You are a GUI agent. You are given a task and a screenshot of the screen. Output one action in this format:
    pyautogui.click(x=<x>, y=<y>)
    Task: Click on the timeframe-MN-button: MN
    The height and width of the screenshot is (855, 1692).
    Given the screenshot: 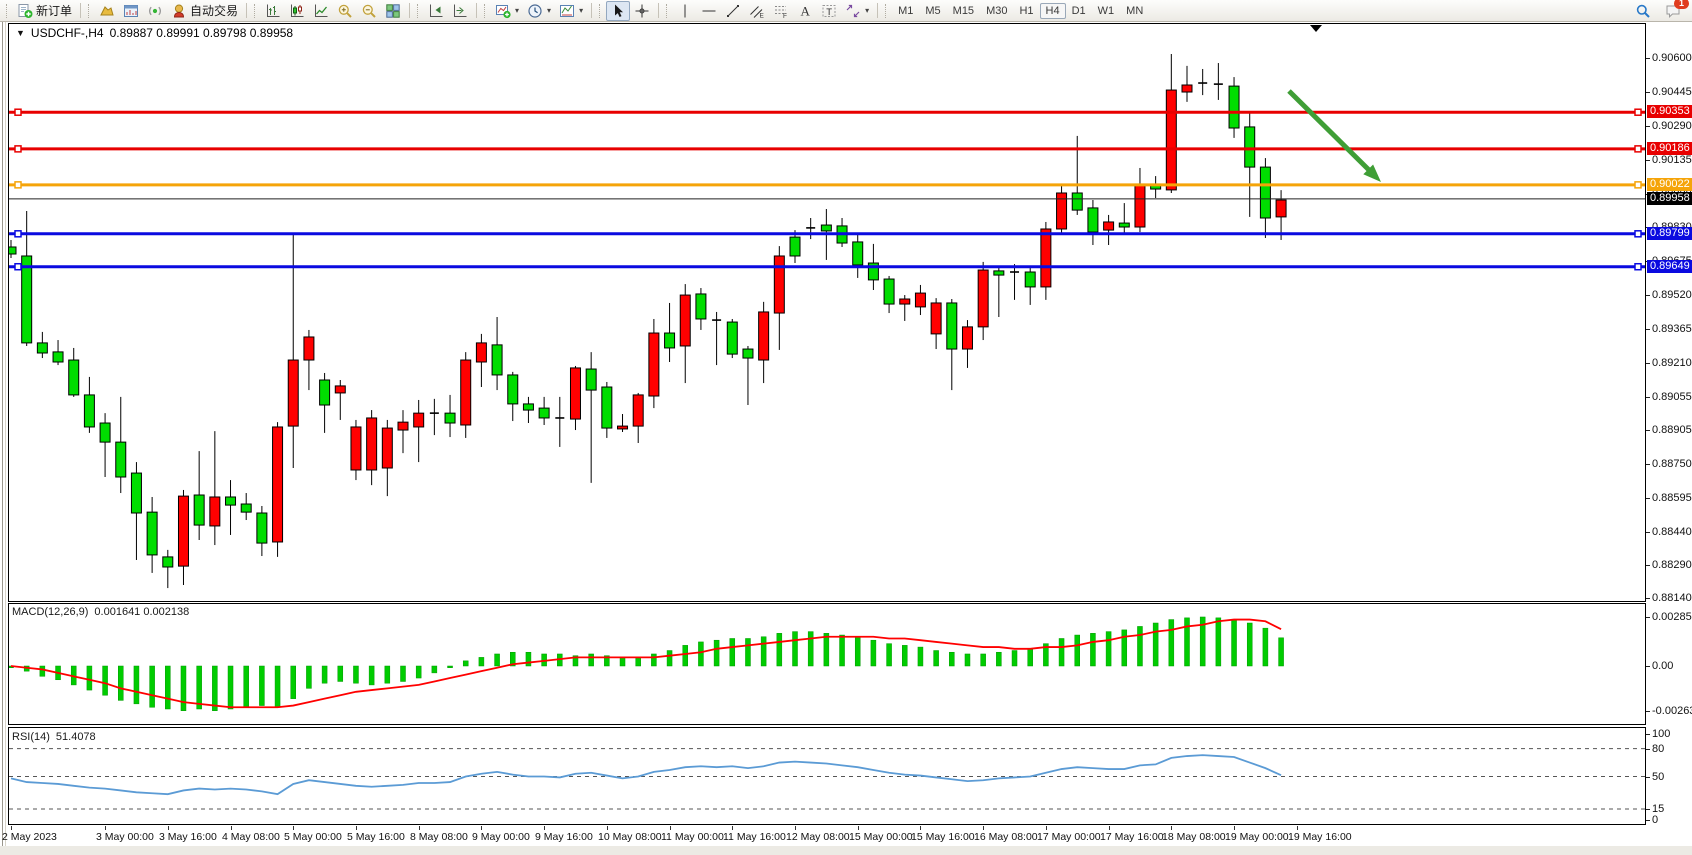 What is the action you would take?
    pyautogui.click(x=1135, y=10)
    